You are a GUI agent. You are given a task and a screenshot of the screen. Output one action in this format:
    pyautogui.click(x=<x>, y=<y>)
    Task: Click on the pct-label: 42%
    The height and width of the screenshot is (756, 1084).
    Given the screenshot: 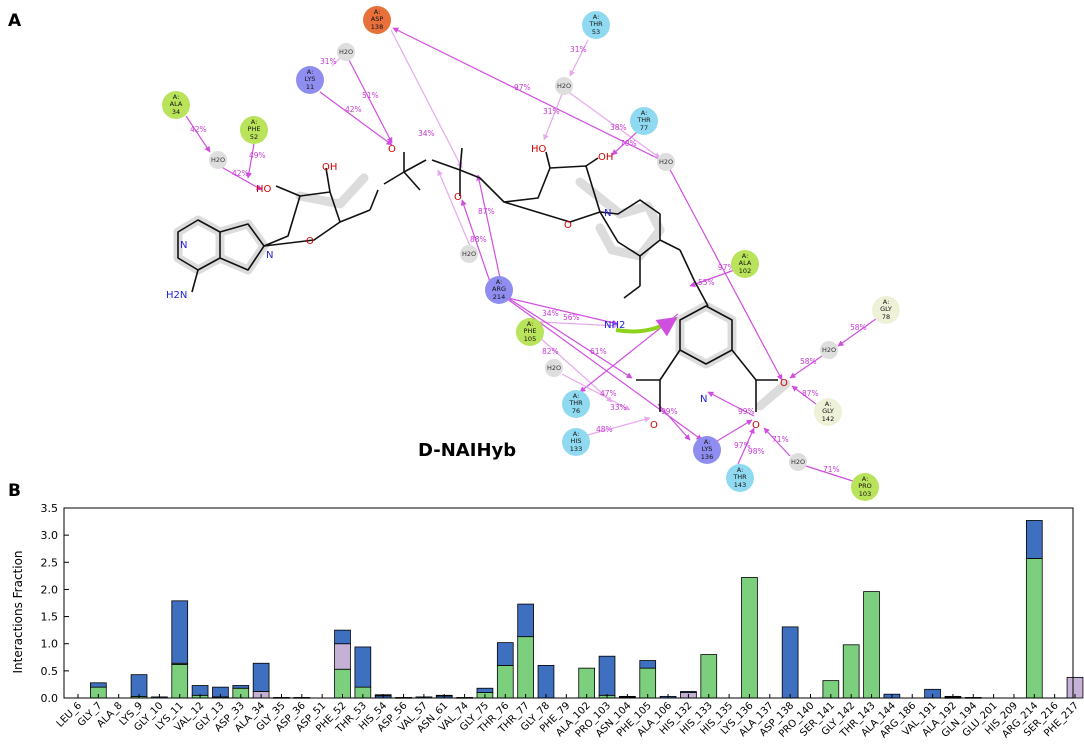 What is the action you would take?
    pyautogui.click(x=353, y=109)
    